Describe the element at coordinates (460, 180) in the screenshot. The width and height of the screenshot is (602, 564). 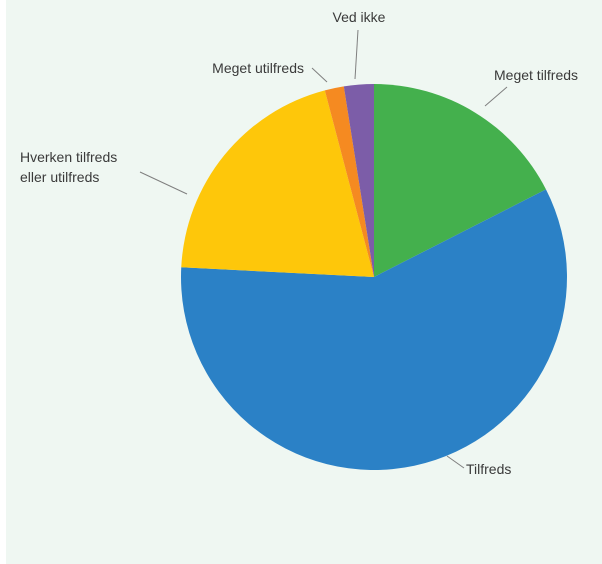
I see `pie-slice-meget-tilfreds` at that location.